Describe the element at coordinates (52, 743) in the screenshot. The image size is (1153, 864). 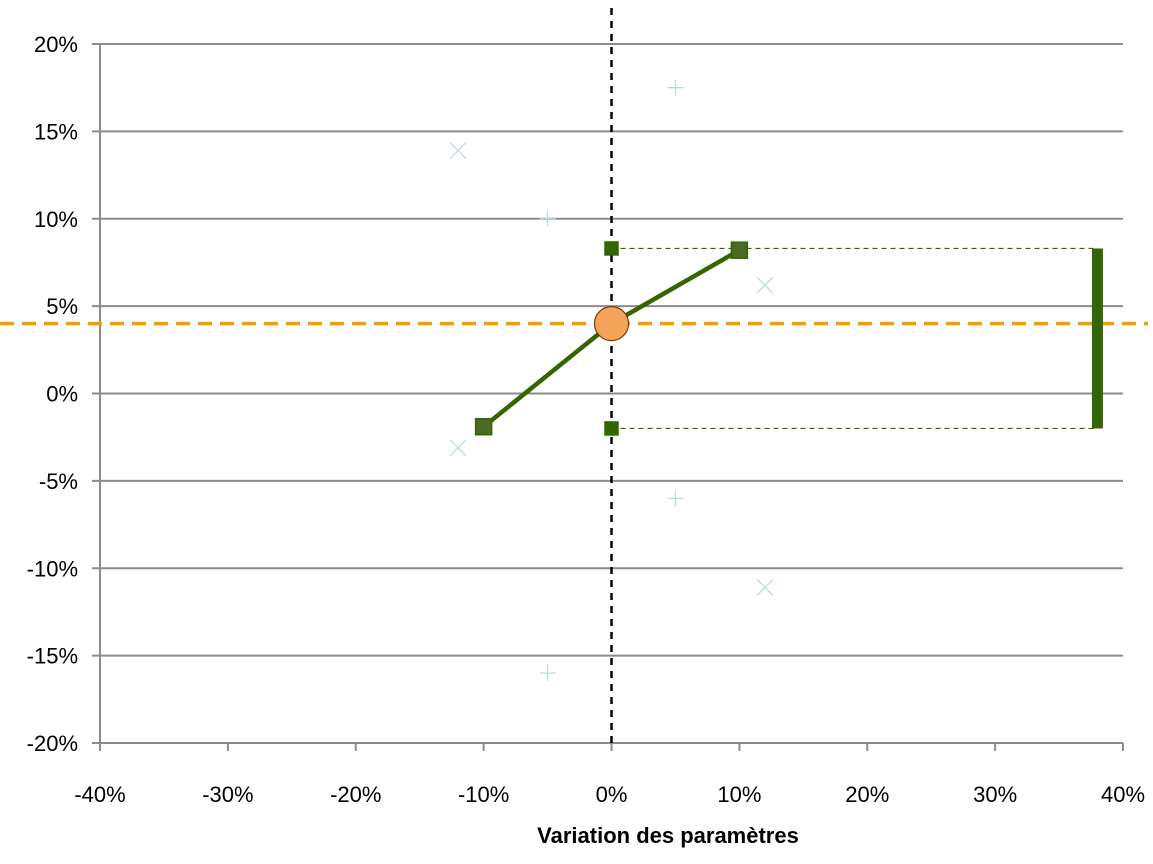
I see `y-tick-label: -20%` at that location.